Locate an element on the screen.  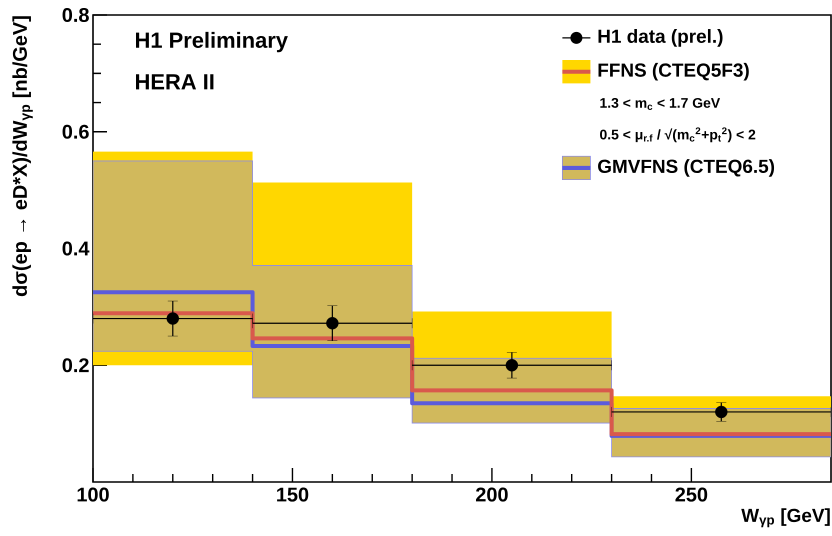
annotation: 1.3 < m$_{c}$ < 1.7 GeV is located at coordinates (660, 104).